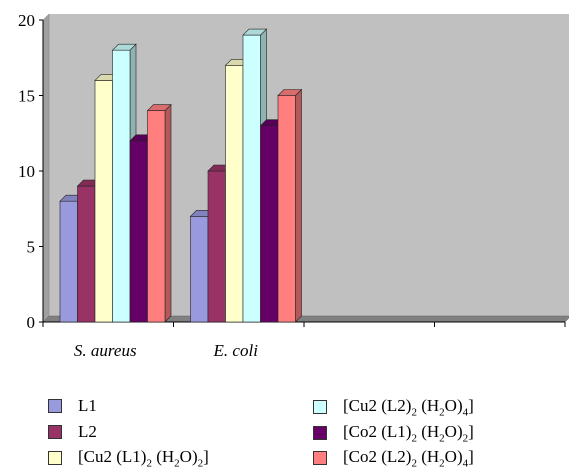  What do you see at coordinates (31, 322) in the screenshot?
I see `y-tick-label: 0` at bounding box center [31, 322].